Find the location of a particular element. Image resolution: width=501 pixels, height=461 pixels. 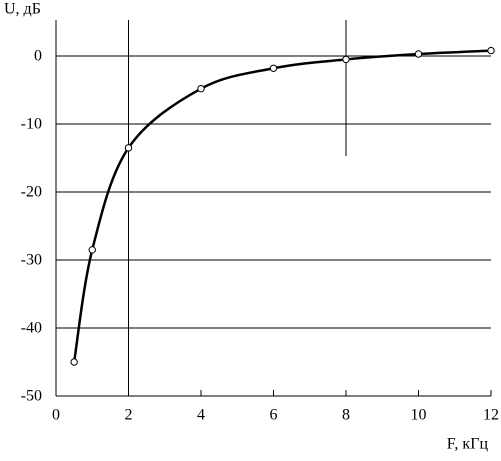

x-tick-label: 0 is located at coordinates (56, 415).